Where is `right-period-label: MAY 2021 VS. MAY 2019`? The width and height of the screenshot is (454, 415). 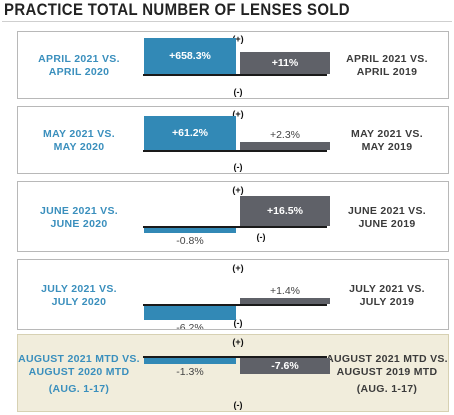 right-period-label: MAY 2021 VS. MAY 2019 is located at coordinates (387, 141).